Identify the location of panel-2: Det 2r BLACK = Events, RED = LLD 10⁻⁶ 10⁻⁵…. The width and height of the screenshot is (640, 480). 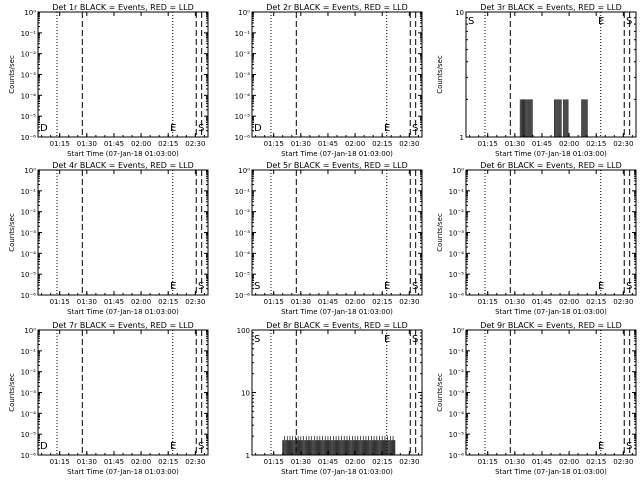
(329, 80).